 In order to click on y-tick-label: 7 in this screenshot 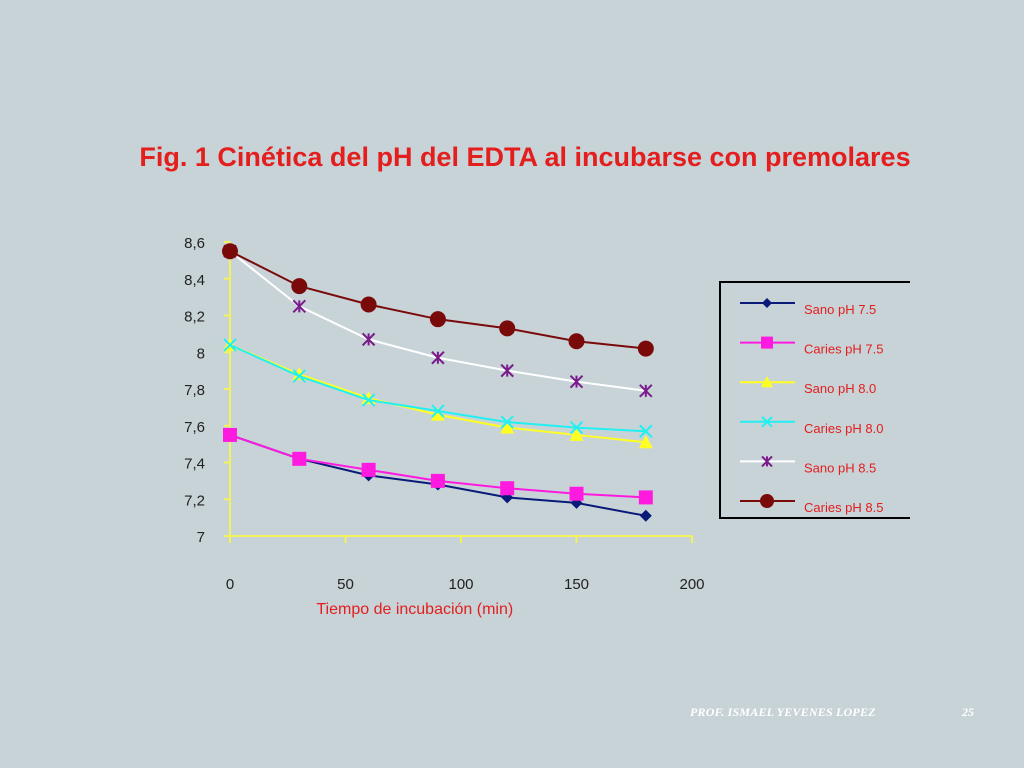, I will do `click(201, 537)`.